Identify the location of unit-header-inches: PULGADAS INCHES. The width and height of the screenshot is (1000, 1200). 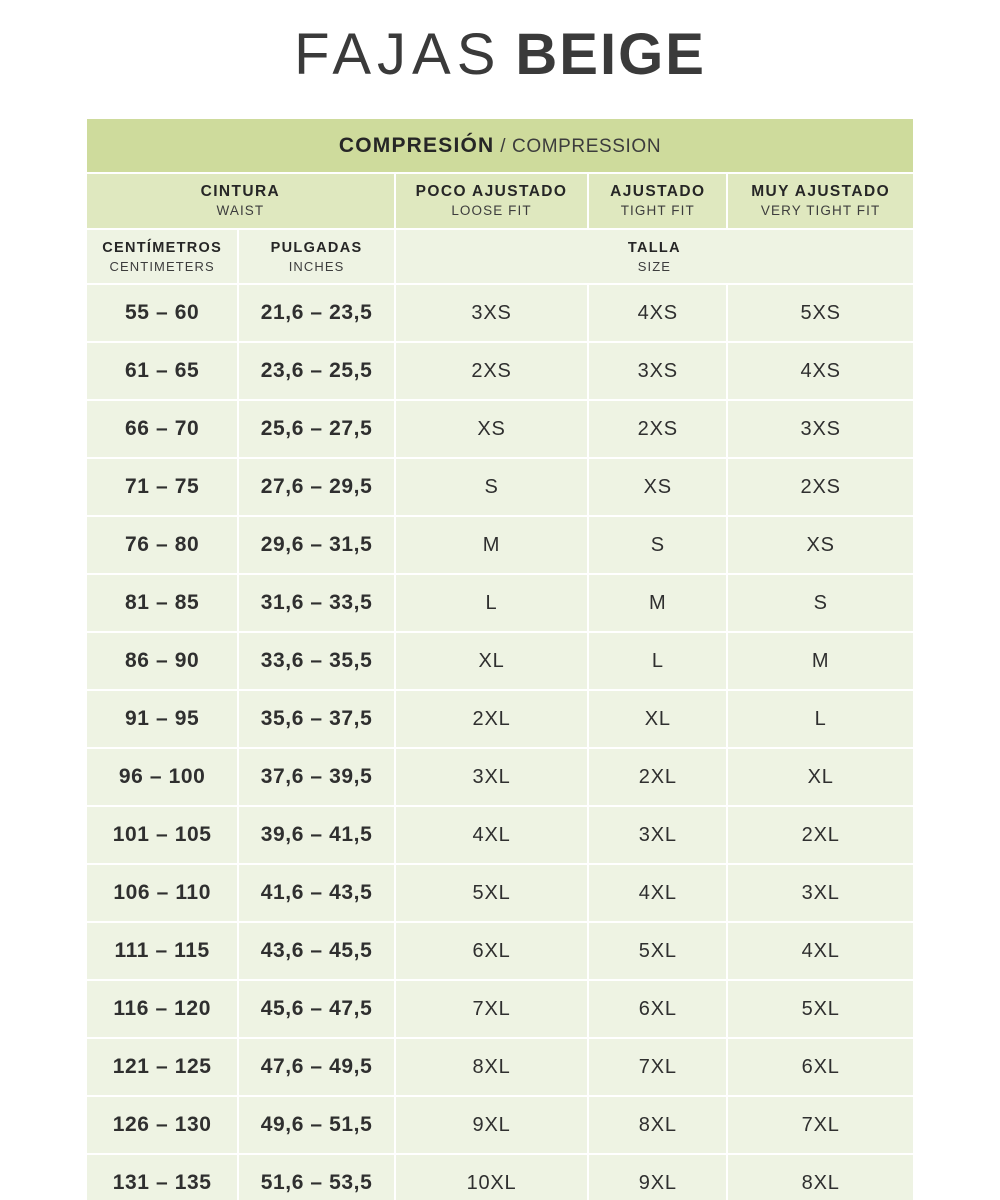
(316, 256).